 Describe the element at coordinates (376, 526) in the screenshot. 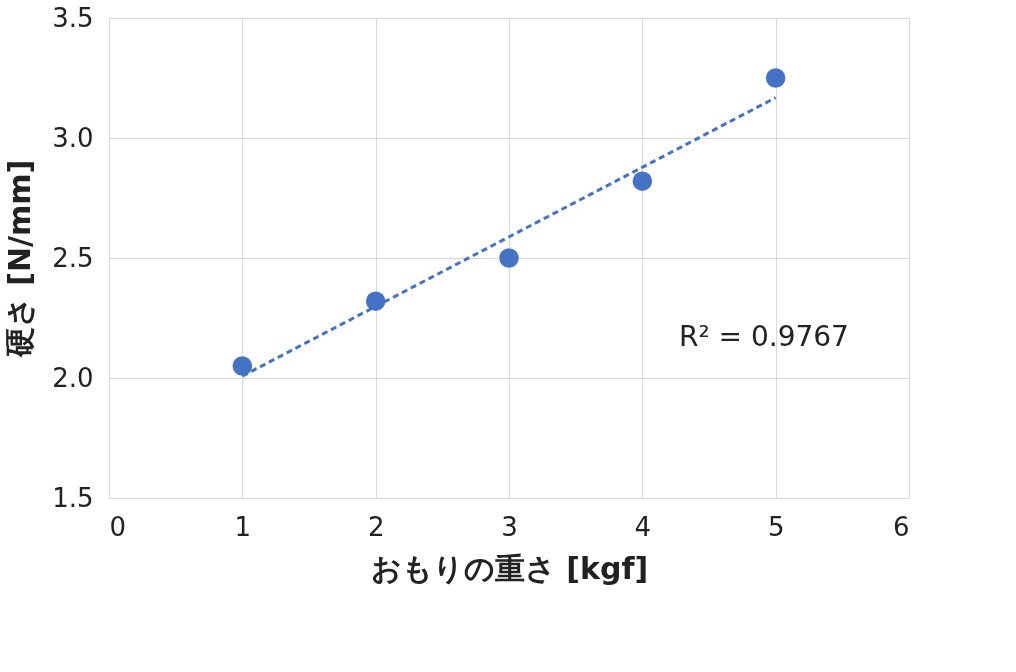

I see `x-tick-label: 2` at that location.